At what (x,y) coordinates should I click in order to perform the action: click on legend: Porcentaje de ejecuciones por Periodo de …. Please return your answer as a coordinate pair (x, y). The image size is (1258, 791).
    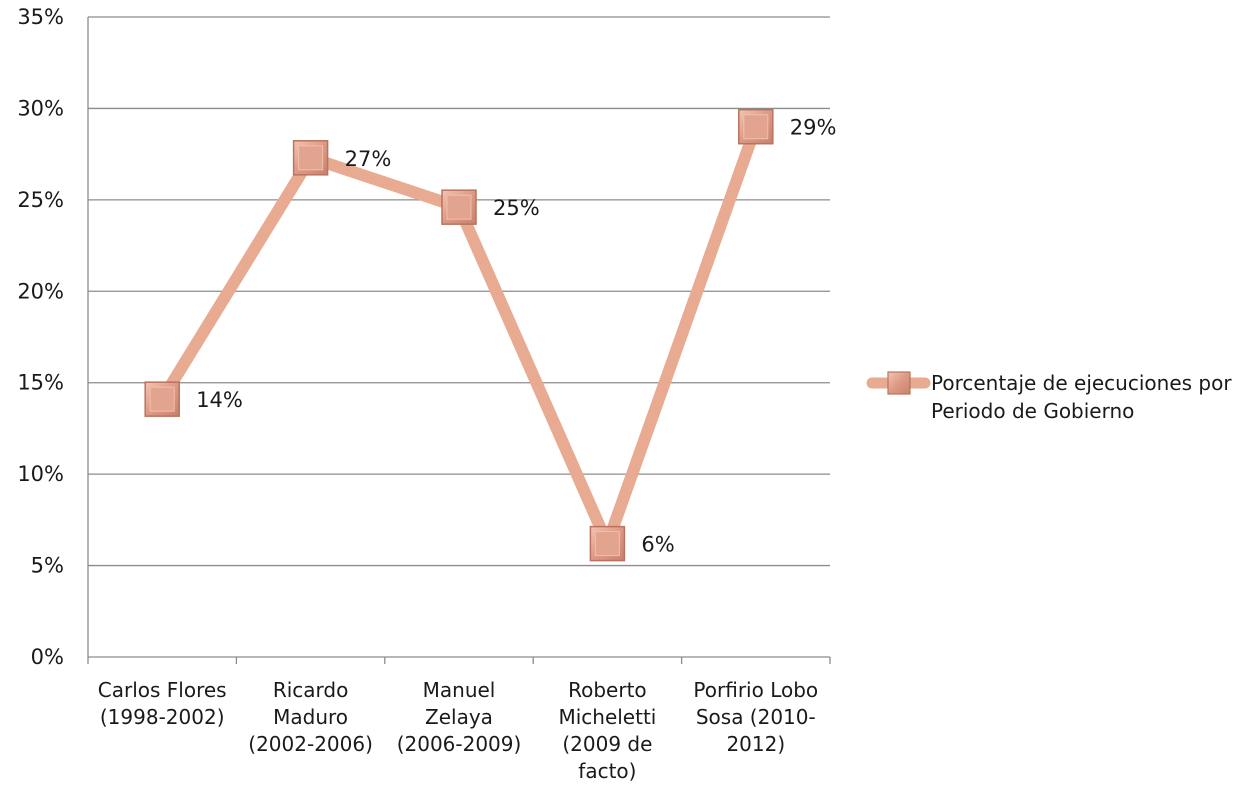
    Looking at the image, I should click on (1049, 397).